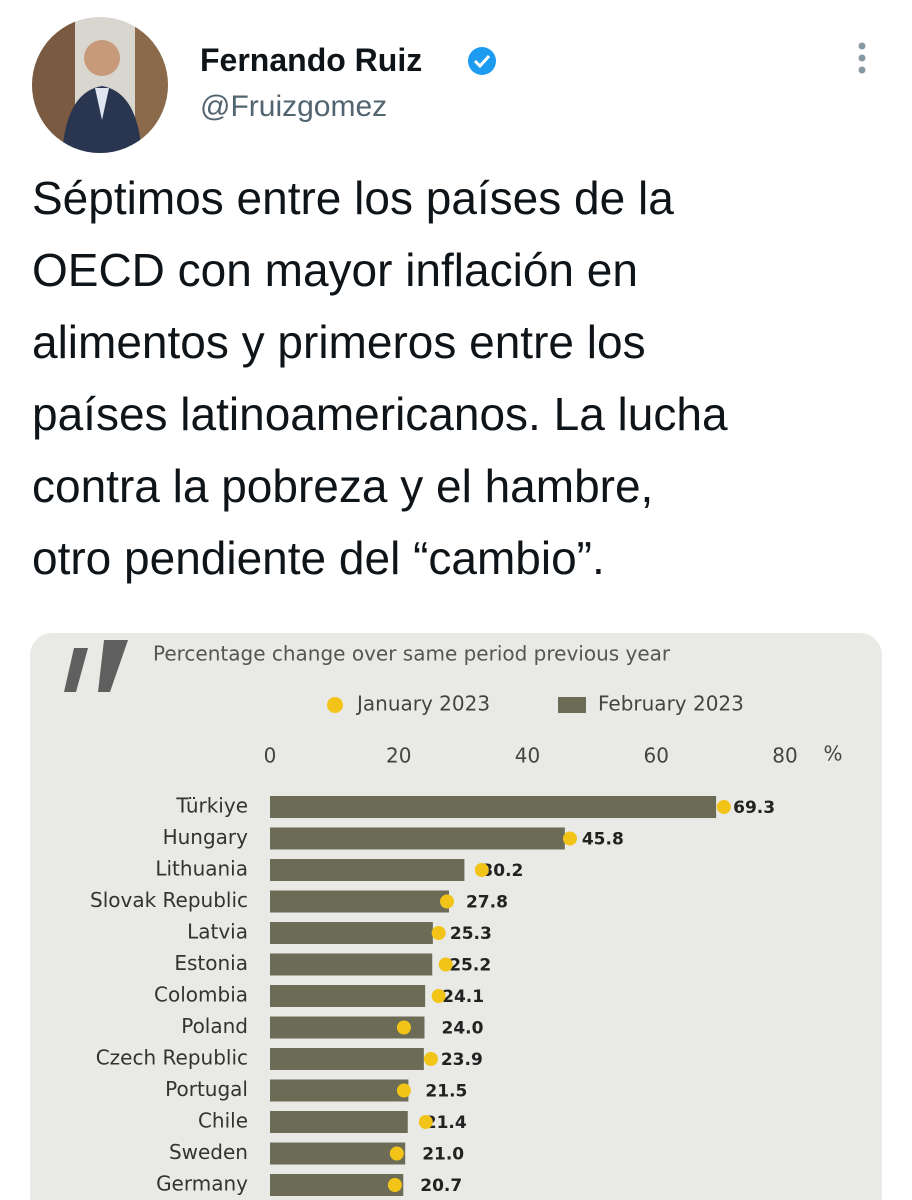 The image size is (912, 1200). I want to click on tweet-line: alimentos y primeros entre los, so click(339, 342).